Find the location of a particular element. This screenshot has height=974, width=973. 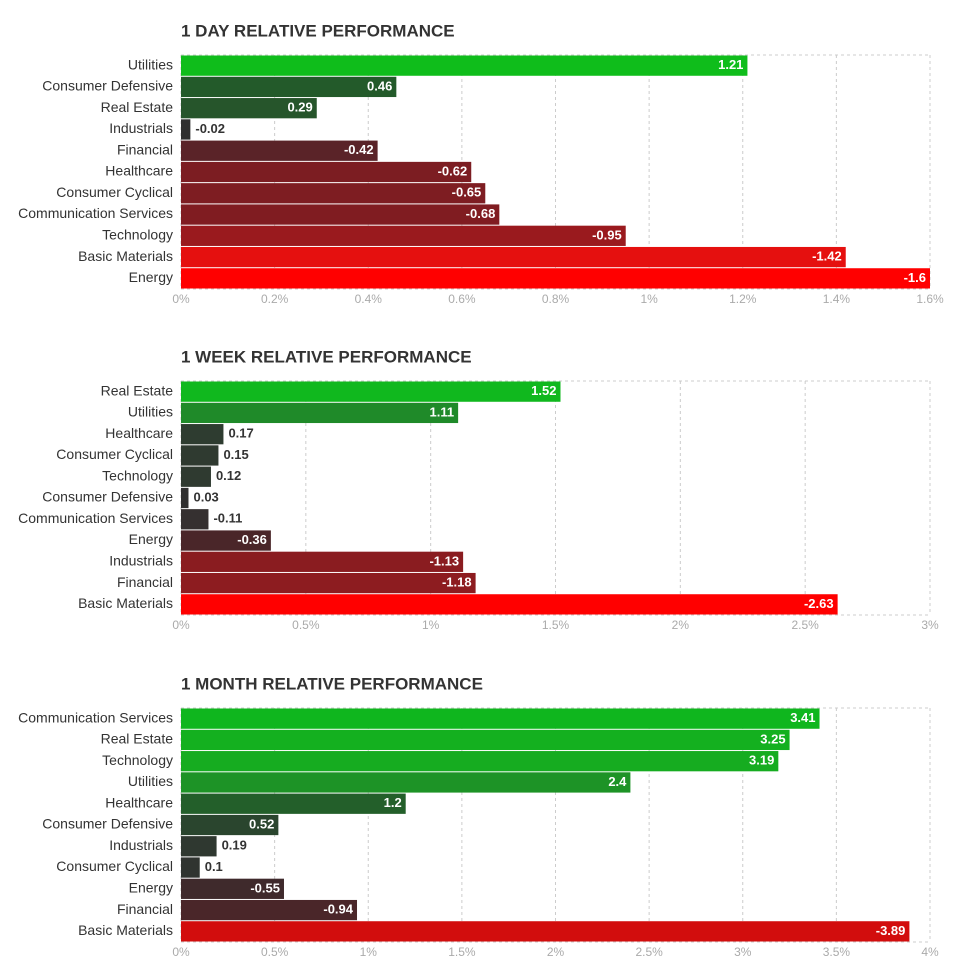

value-label: -1.18 is located at coordinates (457, 582).